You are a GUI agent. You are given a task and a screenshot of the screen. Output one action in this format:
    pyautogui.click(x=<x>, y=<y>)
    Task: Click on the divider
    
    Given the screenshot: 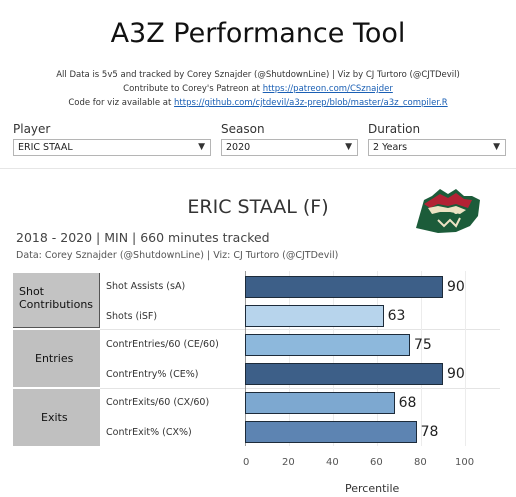 What is the action you would take?
    pyautogui.click(x=258, y=168)
    